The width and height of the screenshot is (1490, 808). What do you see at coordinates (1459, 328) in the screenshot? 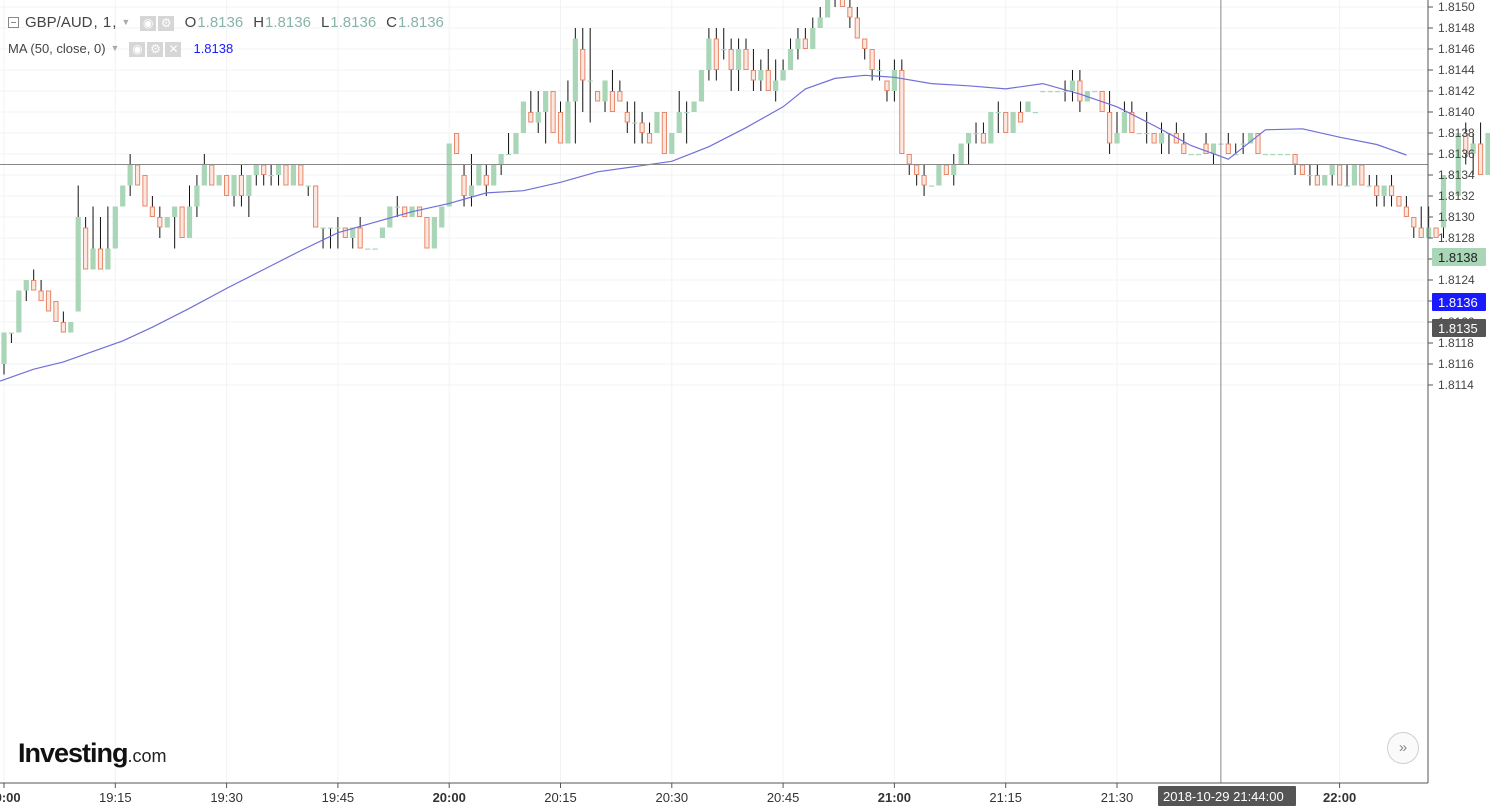
I see `crosshair-price-badge: 1.8135` at bounding box center [1459, 328].